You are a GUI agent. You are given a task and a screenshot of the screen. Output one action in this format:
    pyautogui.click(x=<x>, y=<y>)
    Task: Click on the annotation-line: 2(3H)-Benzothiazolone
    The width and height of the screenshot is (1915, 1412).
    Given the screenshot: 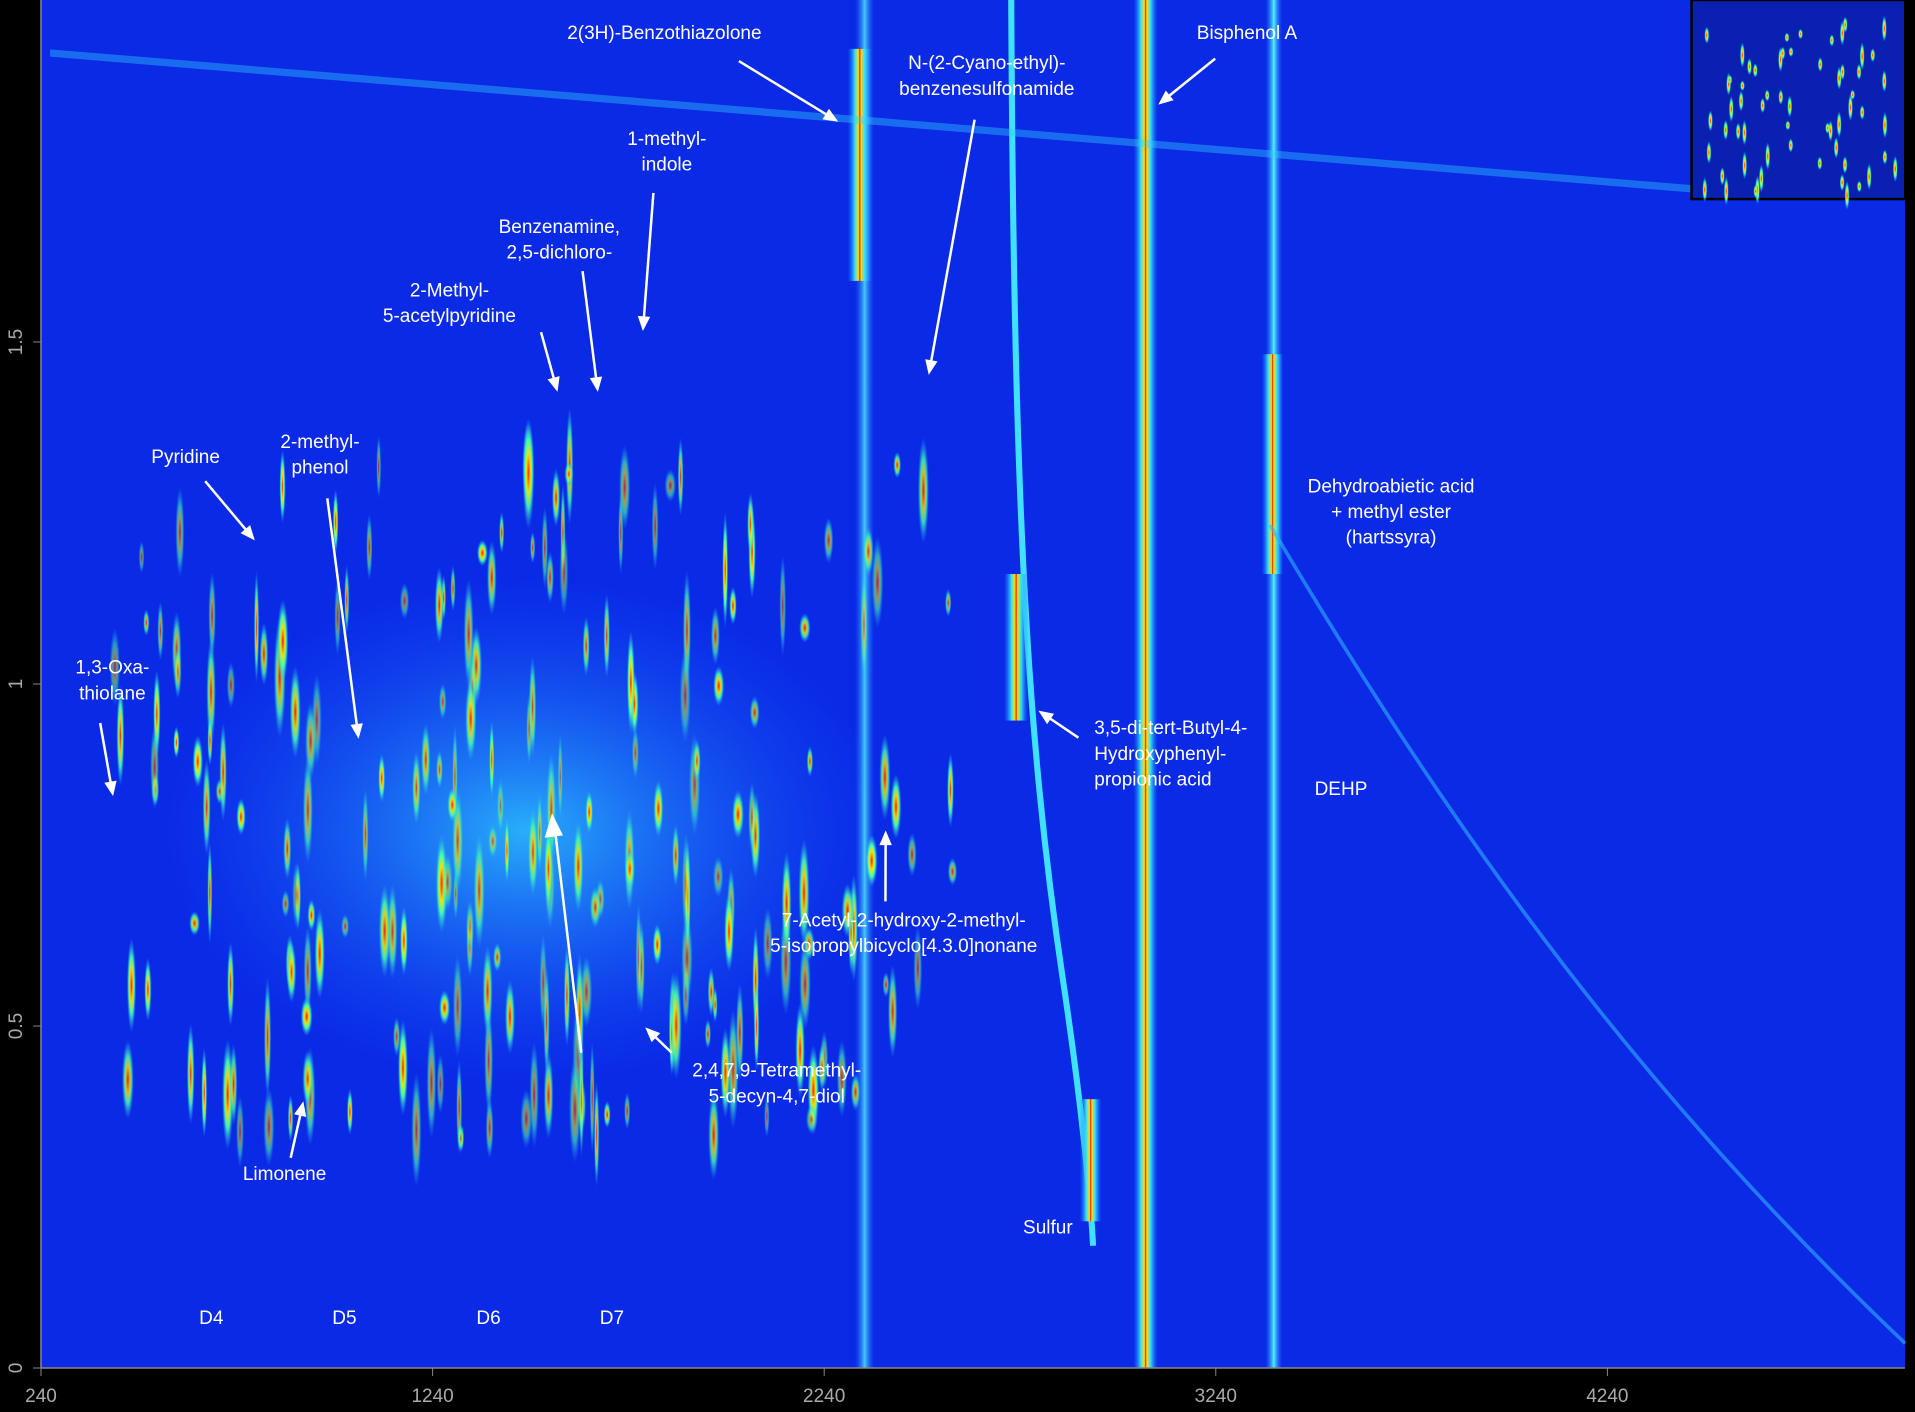 What is the action you would take?
    pyautogui.click(x=664, y=33)
    